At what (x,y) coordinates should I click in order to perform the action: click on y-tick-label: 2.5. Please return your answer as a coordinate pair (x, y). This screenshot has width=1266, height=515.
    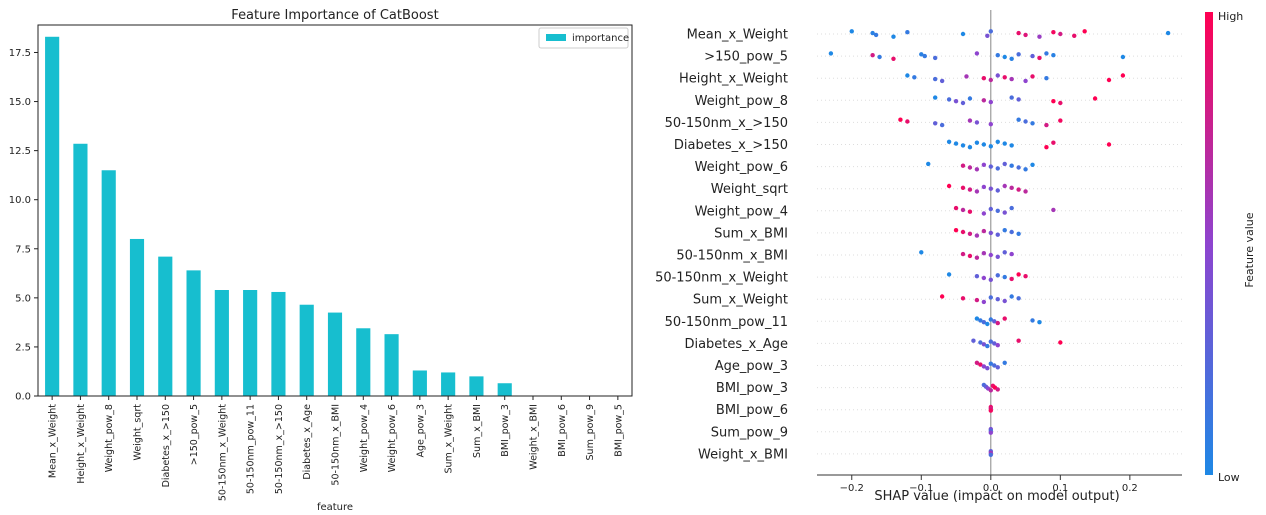
    Looking at the image, I should click on (23, 347).